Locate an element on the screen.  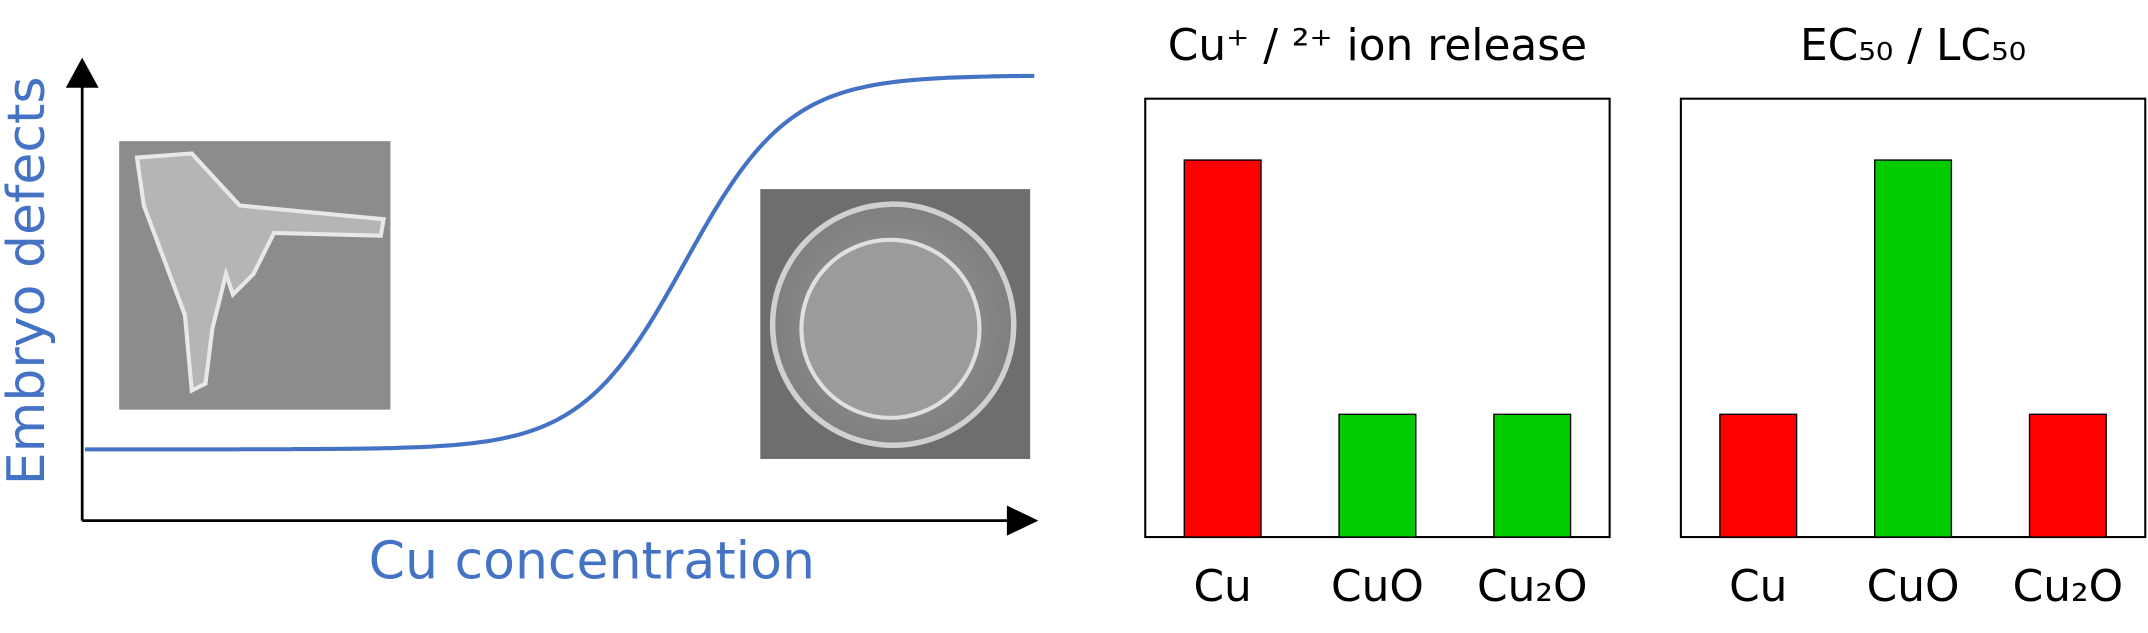
chart-title: Cu⁺ / ²⁺ ion release is located at coordinates (1377, 45).